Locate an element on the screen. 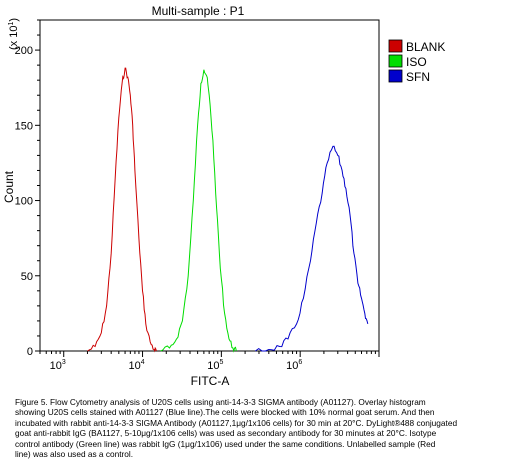 Image resolution: width=516 pixels, height=469 pixels. y-multiplier-exponent: 1 is located at coordinates (11, 24).